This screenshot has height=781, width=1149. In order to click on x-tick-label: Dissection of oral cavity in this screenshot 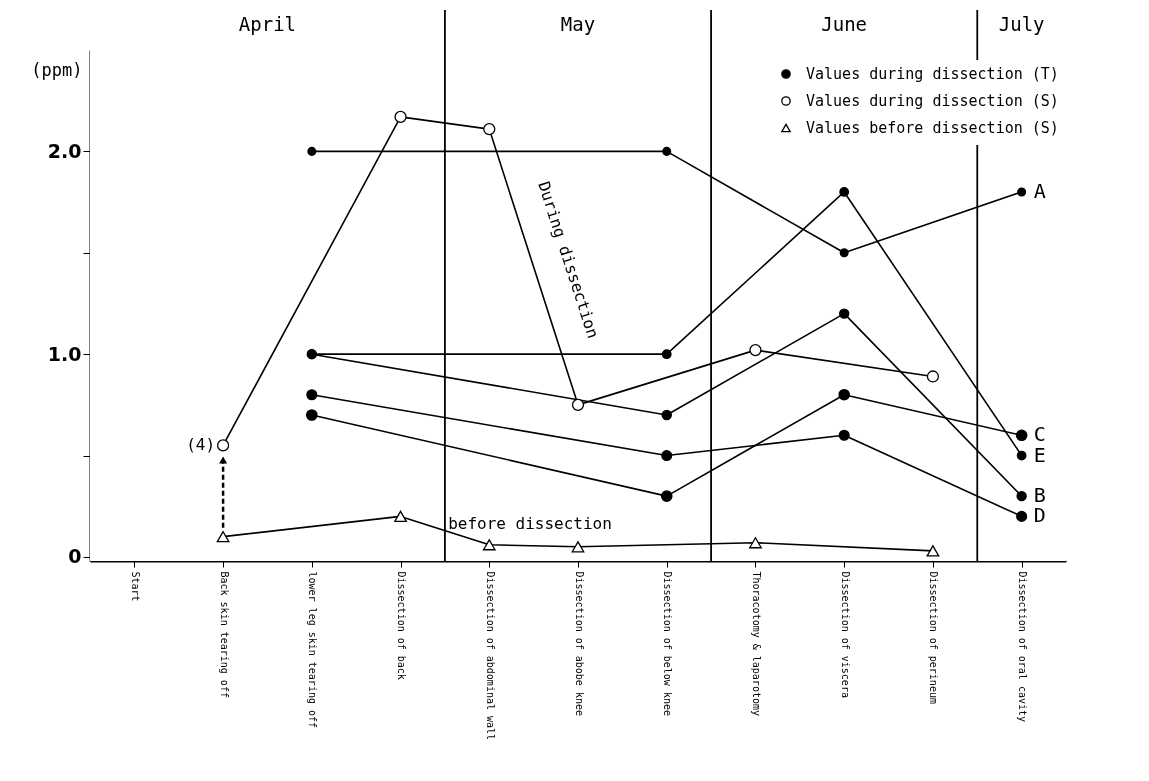, I will do `click(1023, 647)`.